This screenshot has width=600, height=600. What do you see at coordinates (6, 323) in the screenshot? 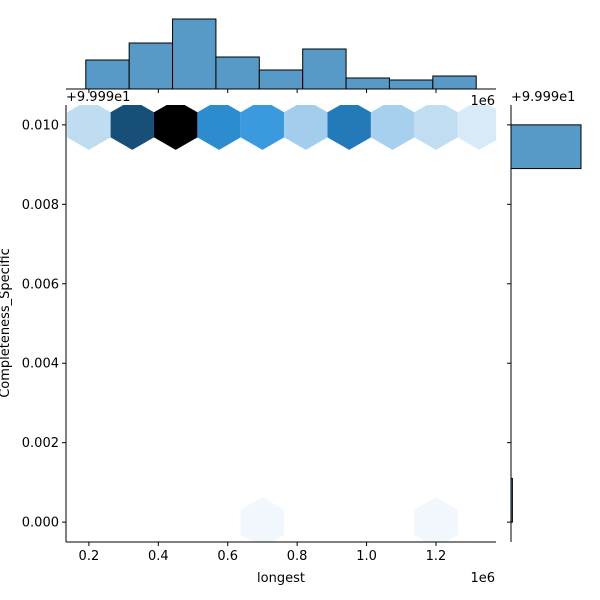
I see `y-axis-label: Completeness_Specific` at bounding box center [6, 323].